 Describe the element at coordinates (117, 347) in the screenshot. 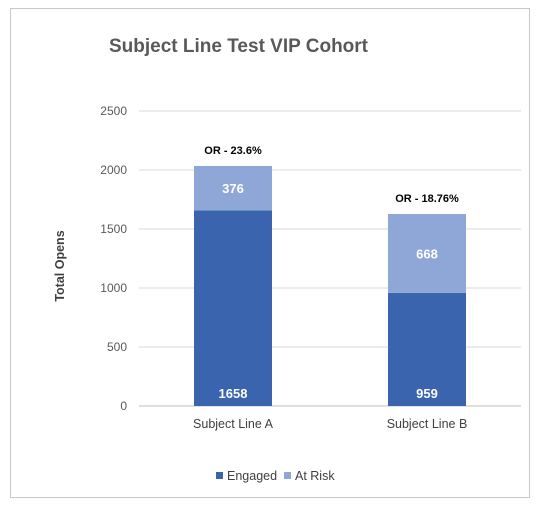

I see `y-tick-label: 500` at that location.